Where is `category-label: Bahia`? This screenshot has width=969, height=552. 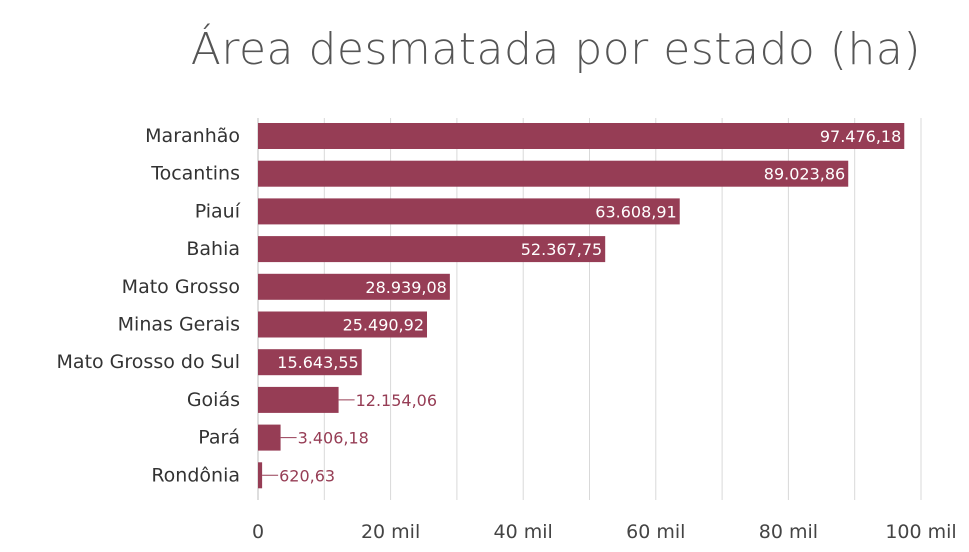
category-label: Bahia is located at coordinates (213, 249).